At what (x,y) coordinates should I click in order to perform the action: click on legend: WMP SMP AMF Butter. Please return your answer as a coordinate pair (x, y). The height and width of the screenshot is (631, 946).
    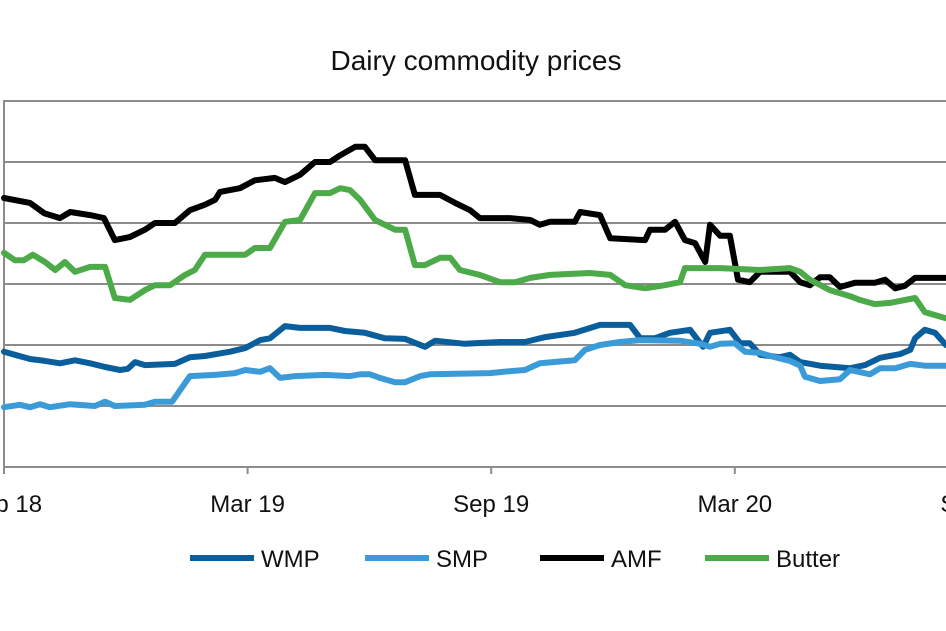
    Looking at the image, I should click on (515, 559).